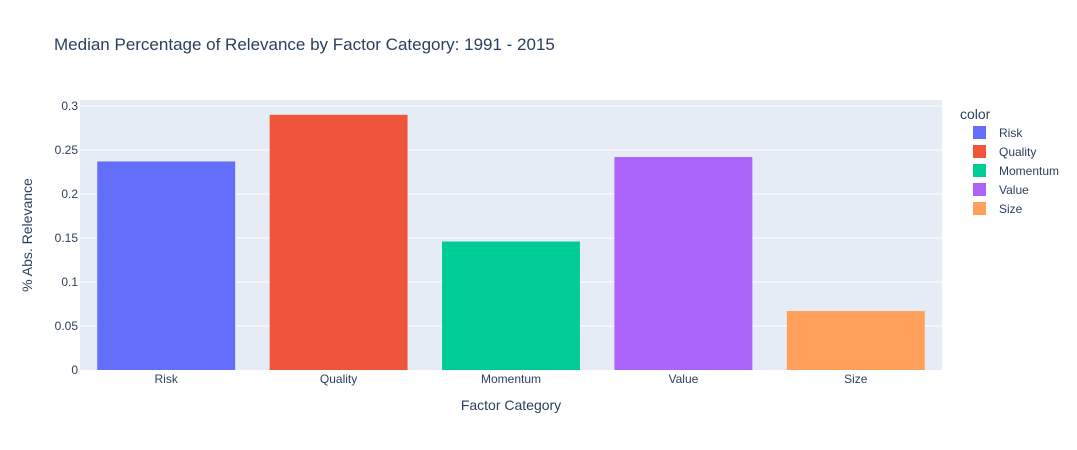 Image resolution: width=1077 pixels, height=450 pixels. I want to click on bar-value, so click(683, 263).